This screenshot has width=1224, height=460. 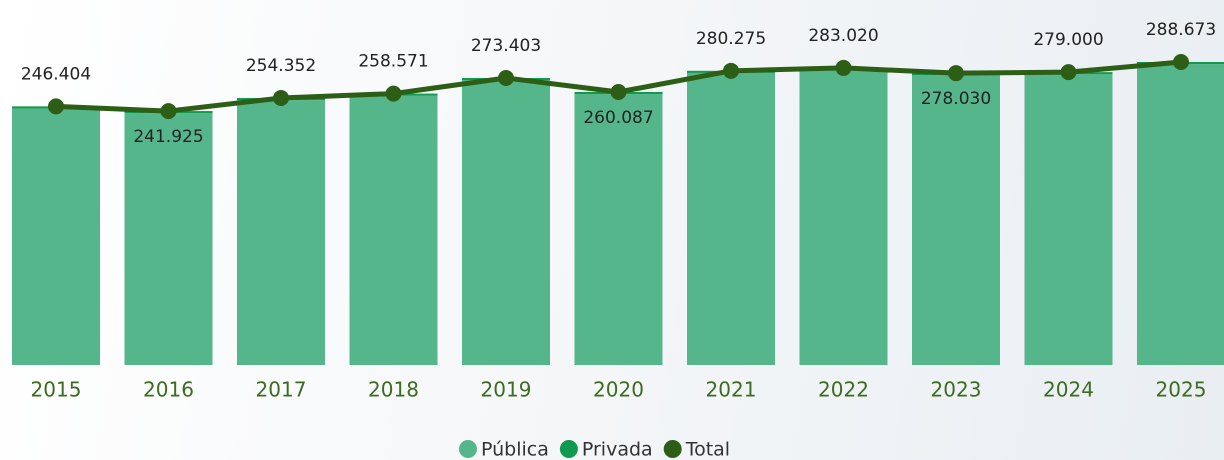 I want to click on data-label: 241.925, so click(x=168, y=137).